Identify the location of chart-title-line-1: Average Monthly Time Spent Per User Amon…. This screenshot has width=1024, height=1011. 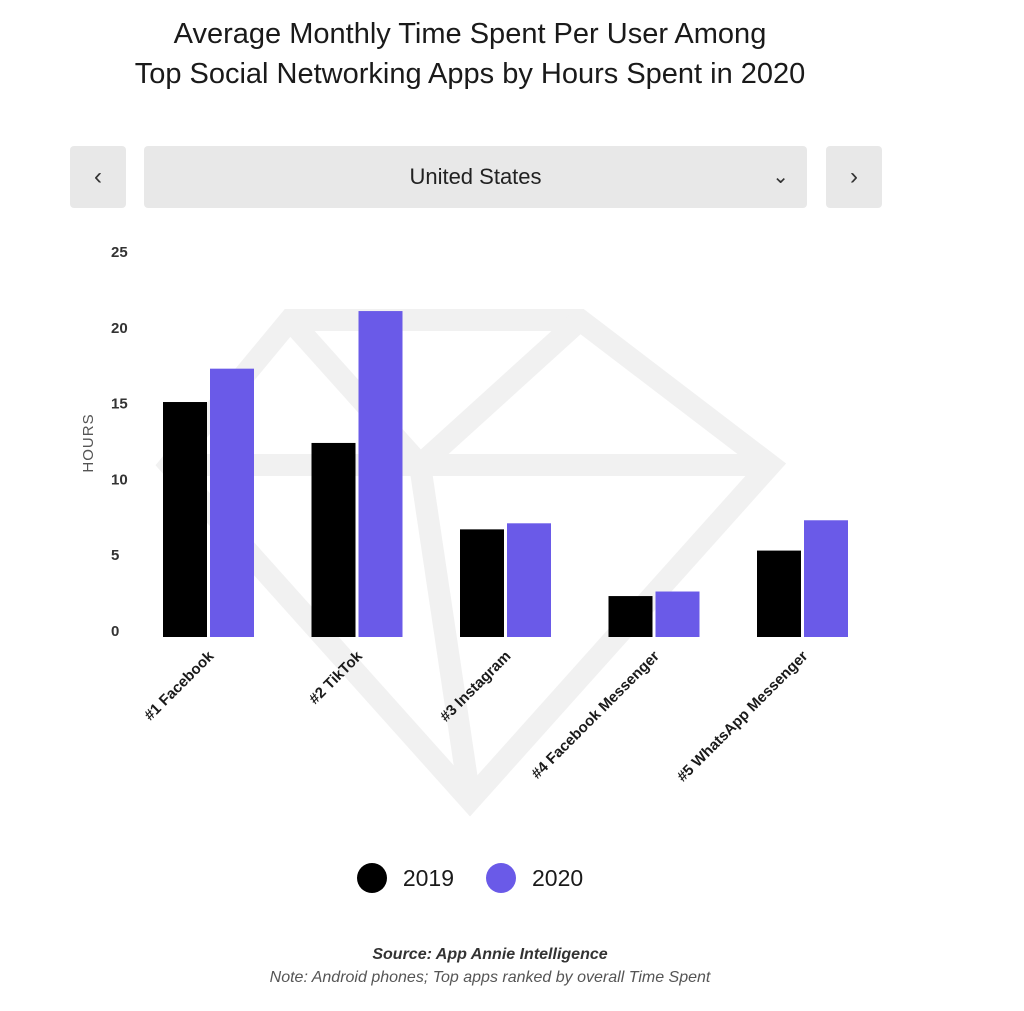
(470, 34).